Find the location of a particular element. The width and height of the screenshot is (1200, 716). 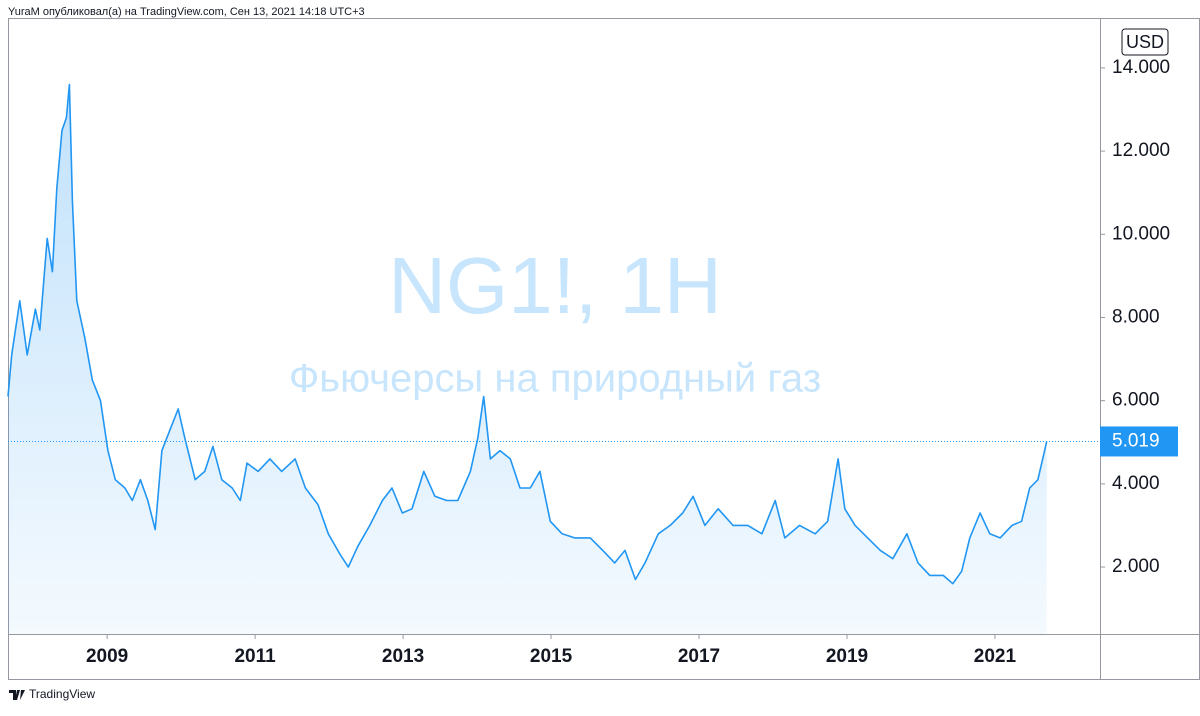

logo is located at coordinates (17, 695).